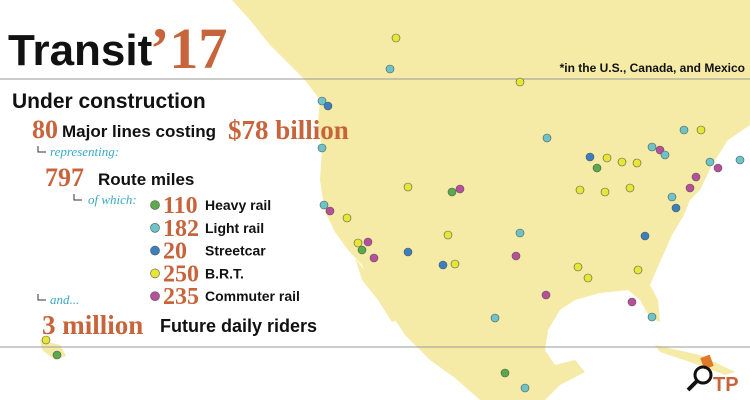  I want to click on breakdown-value: 110, so click(180, 206).